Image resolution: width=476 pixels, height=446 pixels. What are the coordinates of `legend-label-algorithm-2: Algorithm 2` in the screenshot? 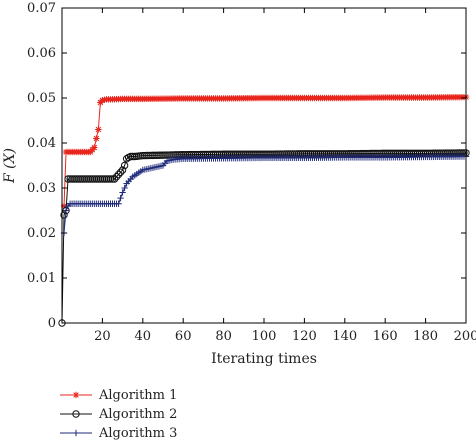 It's located at (137, 414).